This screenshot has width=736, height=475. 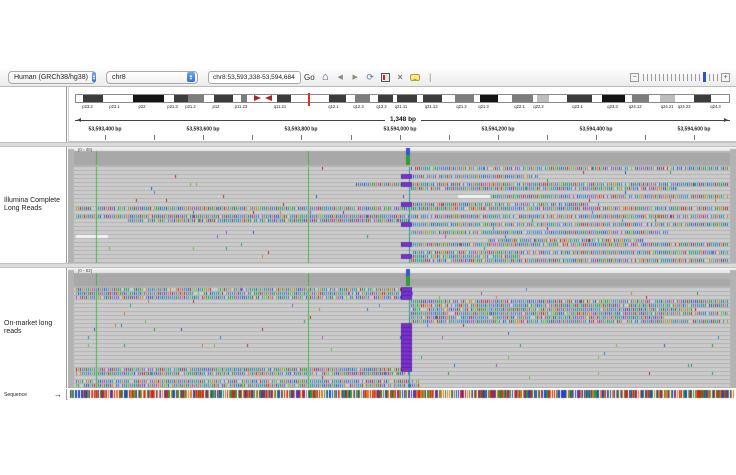 What do you see at coordinates (87, 107) in the screenshot?
I see `cytoband-label: p23.2` at bounding box center [87, 107].